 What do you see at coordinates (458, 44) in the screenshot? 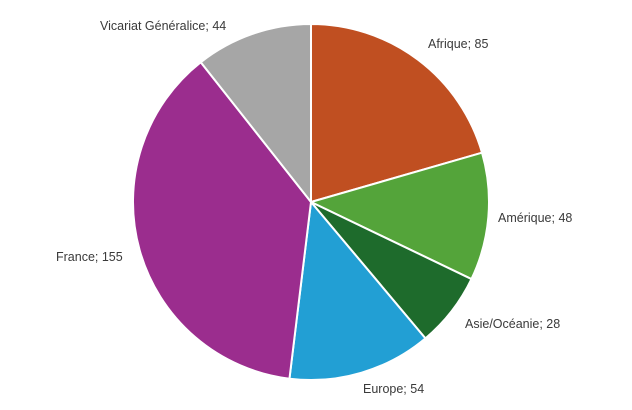
I see `data-label-afrique: Afrique; 85` at bounding box center [458, 44].